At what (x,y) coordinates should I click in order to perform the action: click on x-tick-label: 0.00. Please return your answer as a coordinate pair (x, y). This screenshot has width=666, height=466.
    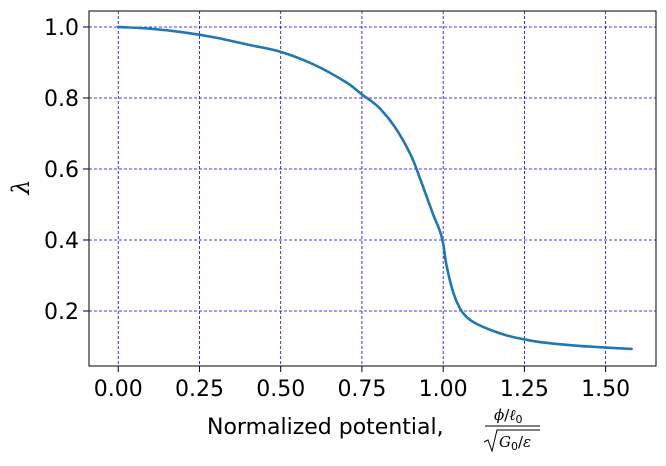
    Looking at the image, I should click on (118, 389).